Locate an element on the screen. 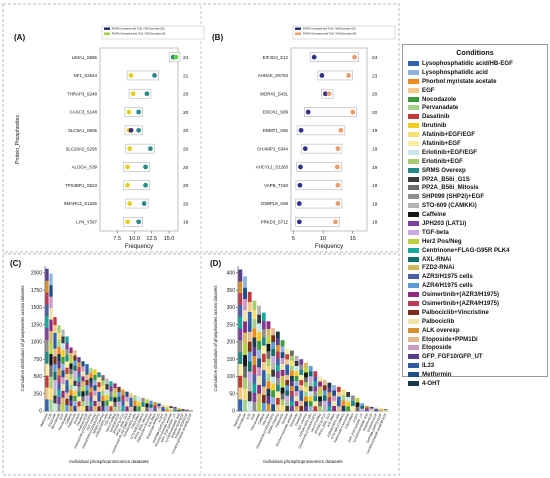 The height and width of the screenshot is (478, 550). category-label: Etoposide is located at coordinates (294, 420).